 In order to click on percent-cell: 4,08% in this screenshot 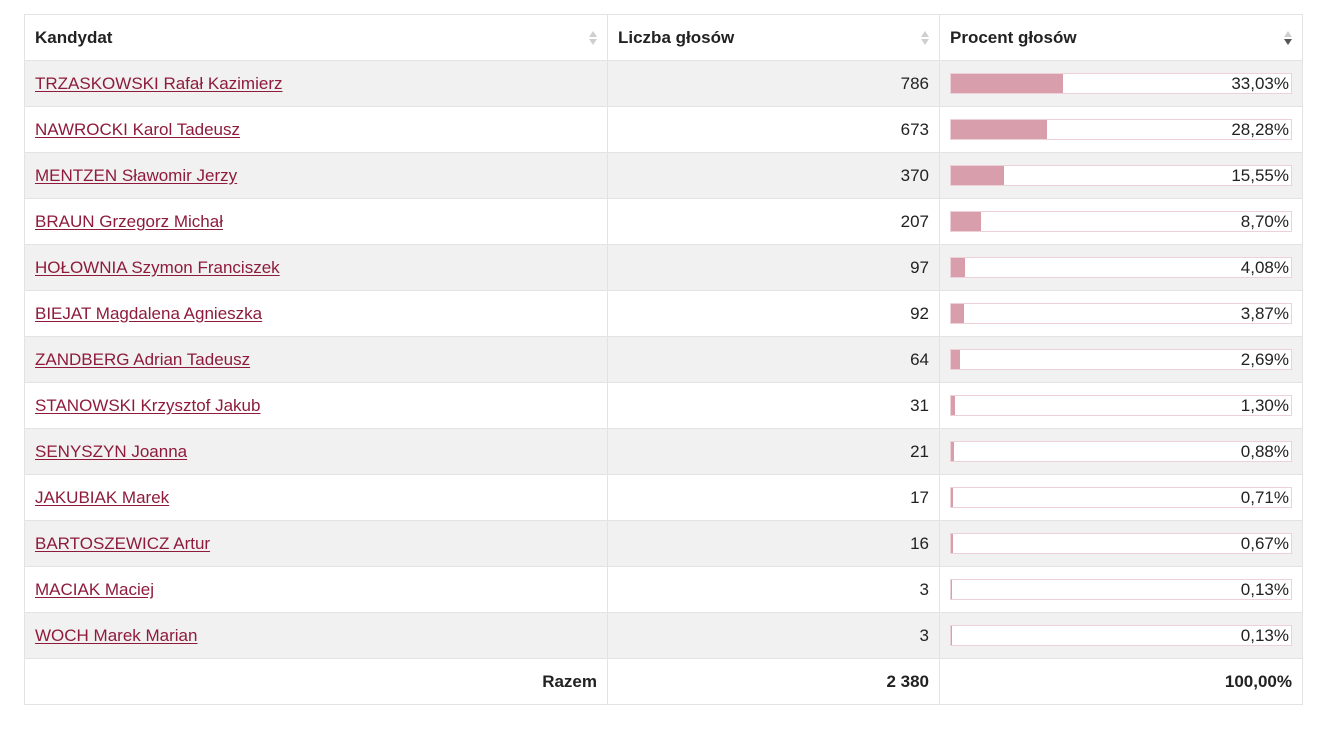, I will do `click(1121, 267)`.